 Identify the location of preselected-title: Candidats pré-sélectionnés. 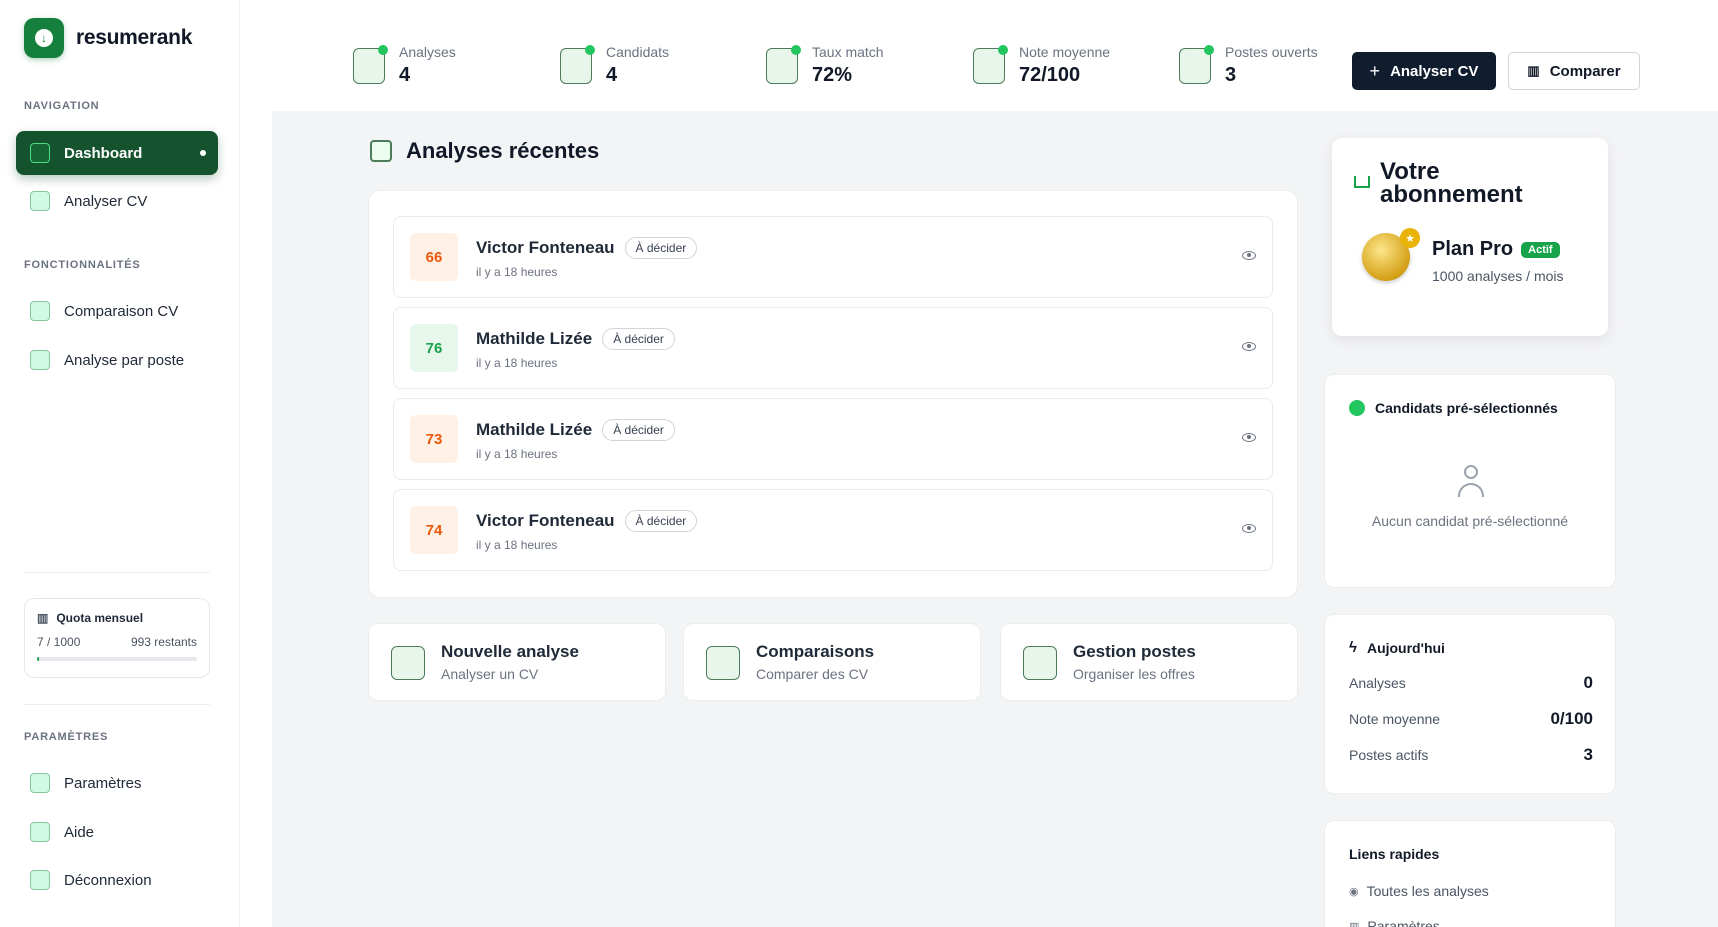
(1466, 408).